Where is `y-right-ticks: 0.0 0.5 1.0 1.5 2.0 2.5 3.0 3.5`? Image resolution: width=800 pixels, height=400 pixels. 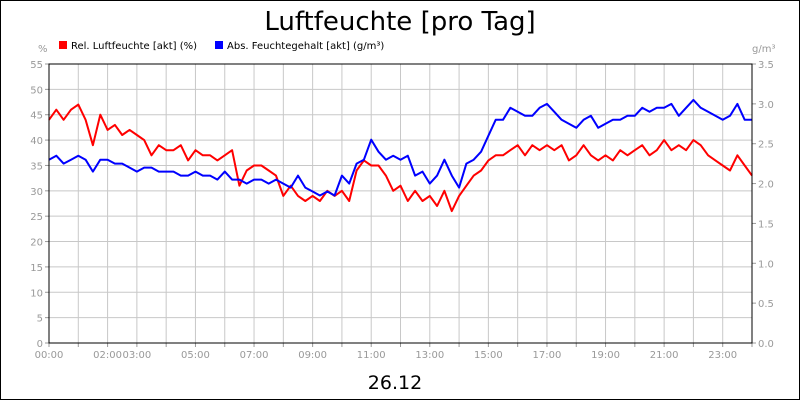 y-right-ticks: 0.0 0.5 1.0 1.5 2.0 2.5 3.0 3.5 is located at coordinates (763, 205).